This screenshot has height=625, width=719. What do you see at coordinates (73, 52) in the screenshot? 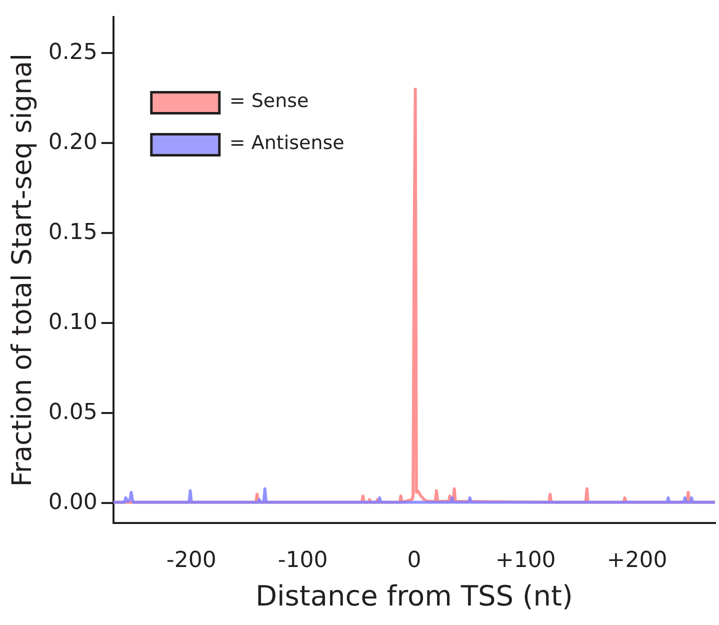
I see `y-tick-label: 0.25` at bounding box center [73, 52].